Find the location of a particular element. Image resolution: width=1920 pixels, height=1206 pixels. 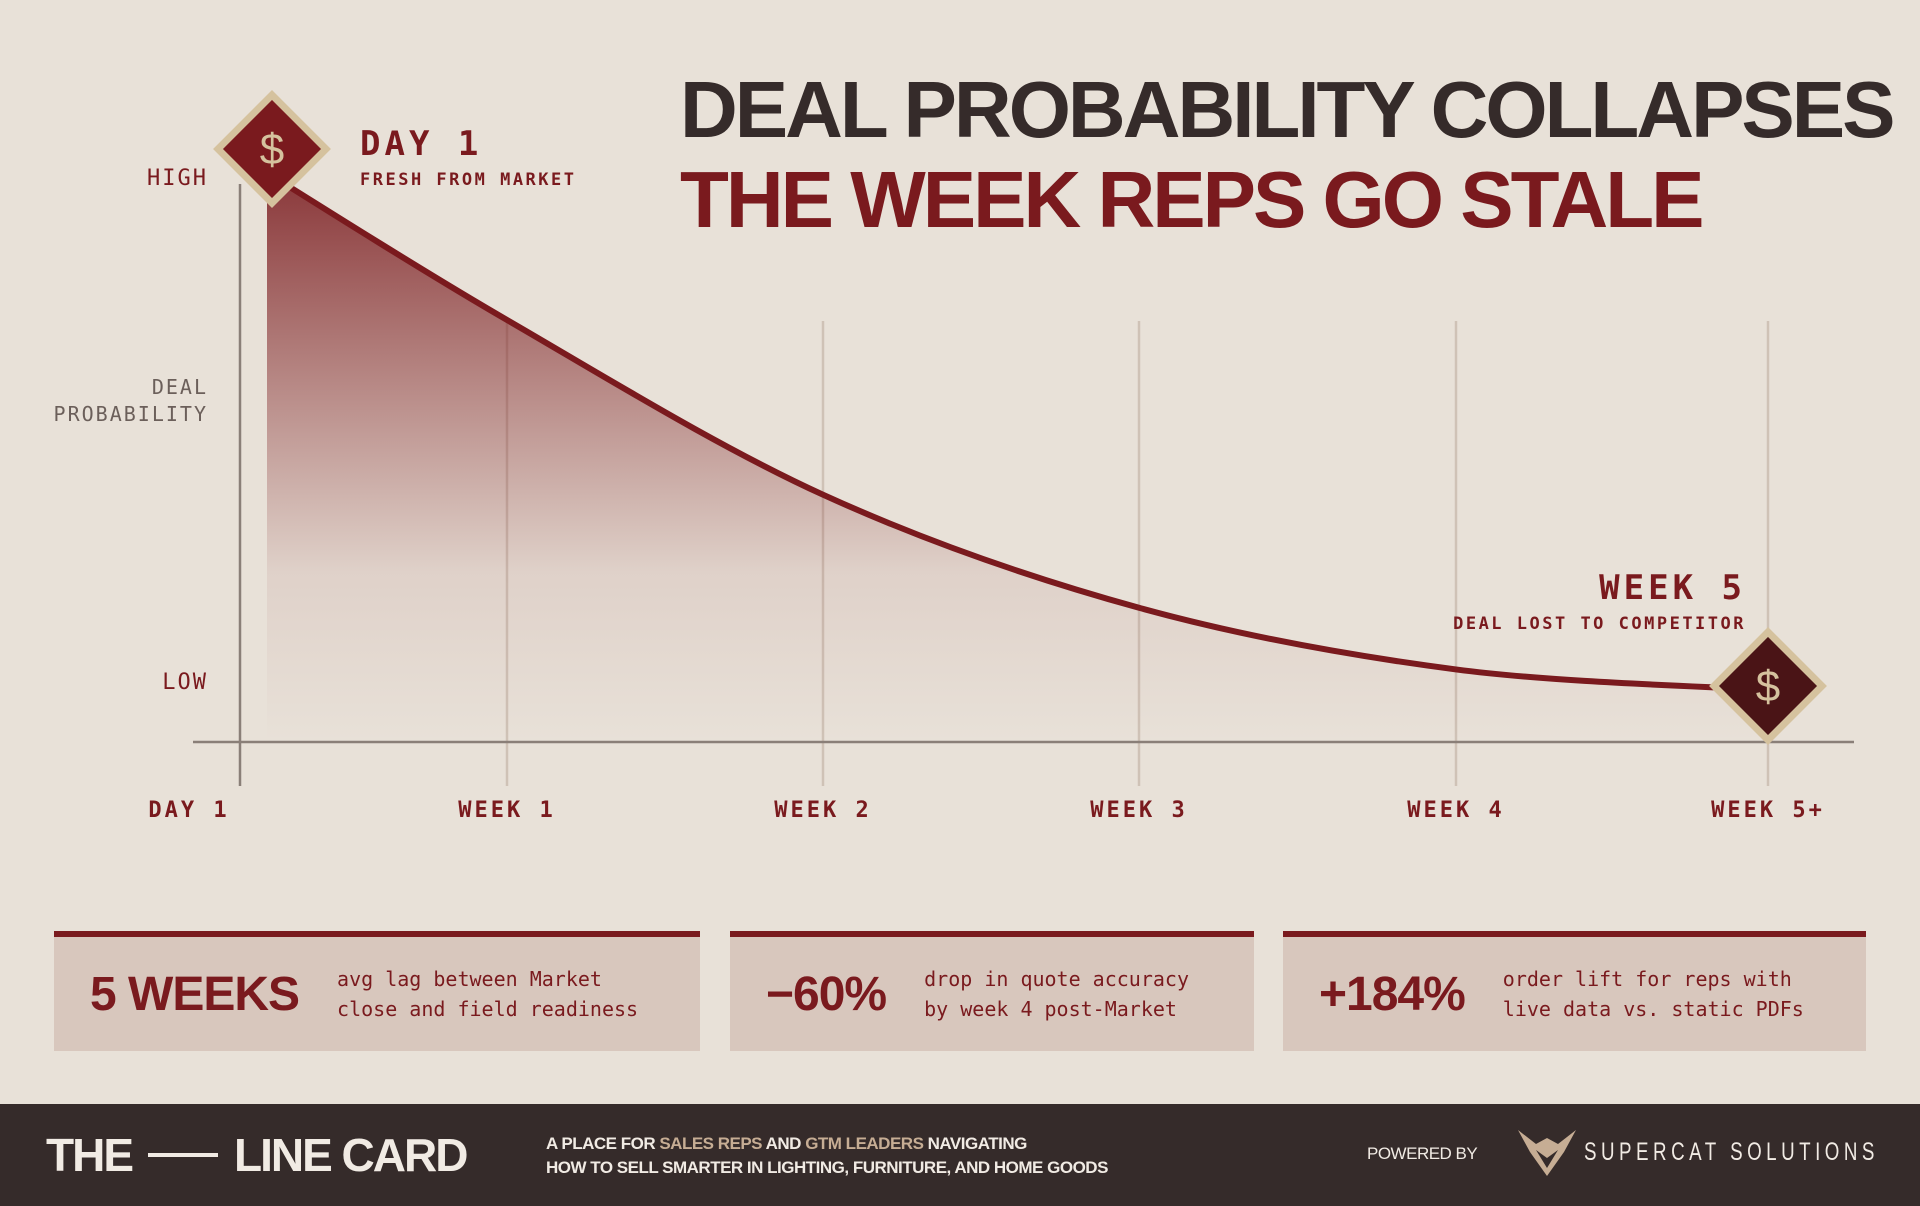

title-line-1: DEAL PROBABILITY COLLAPSES is located at coordinates (1288, 109).